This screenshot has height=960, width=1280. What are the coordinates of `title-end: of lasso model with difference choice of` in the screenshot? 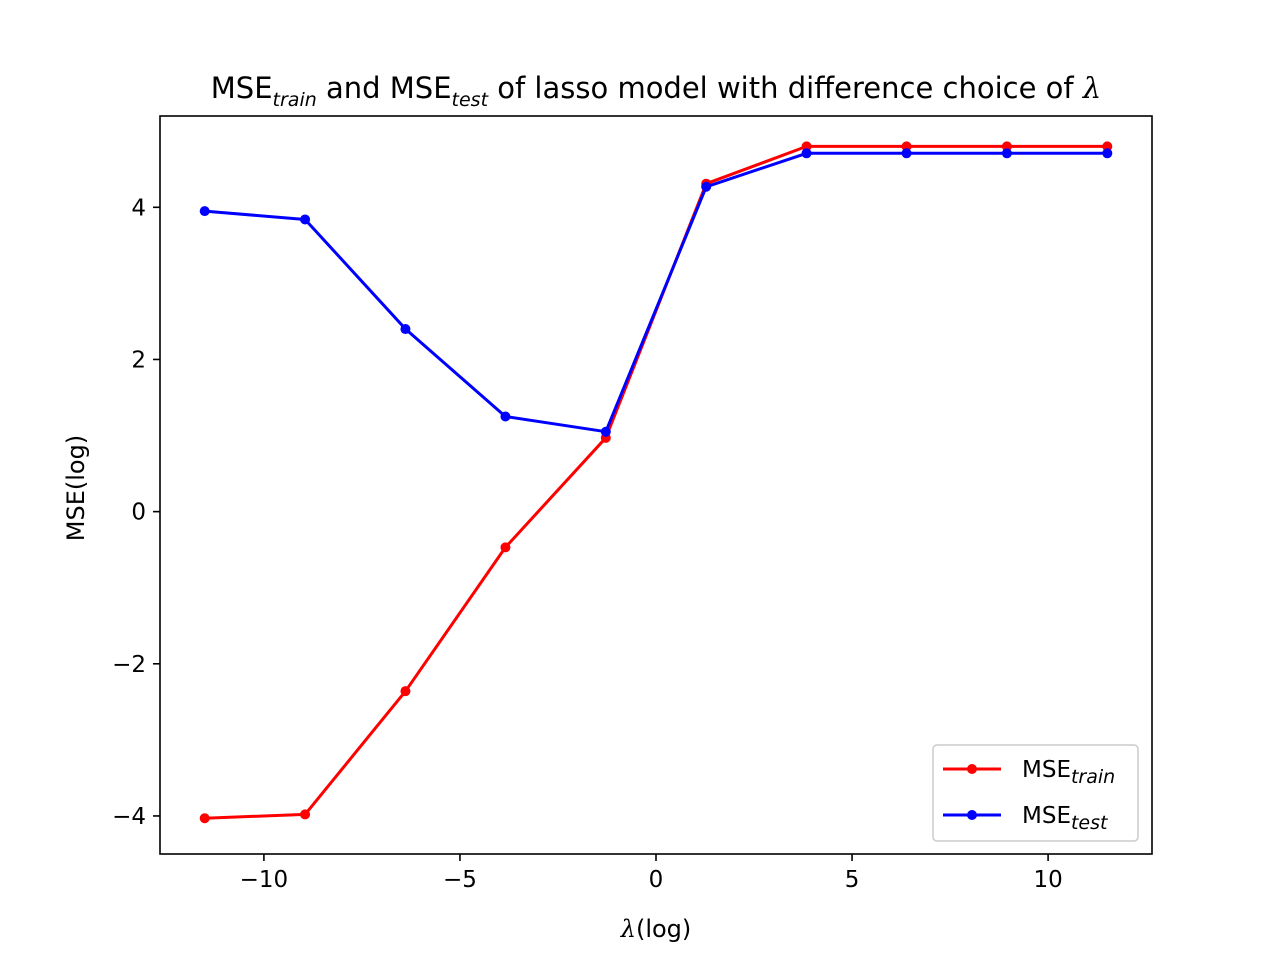 It's located at (785, 88).